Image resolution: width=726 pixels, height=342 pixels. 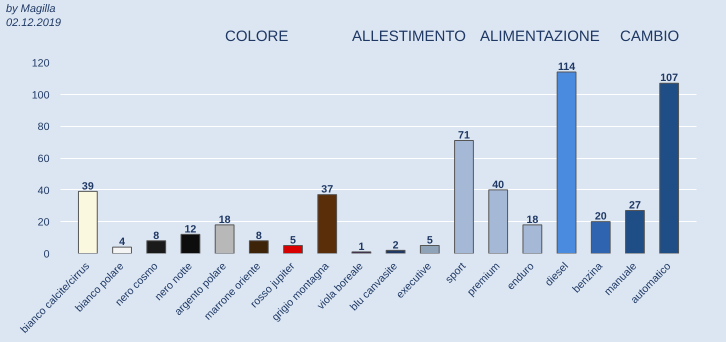 I want to click on y-tick-label: 60, so click(x=44, y=159).